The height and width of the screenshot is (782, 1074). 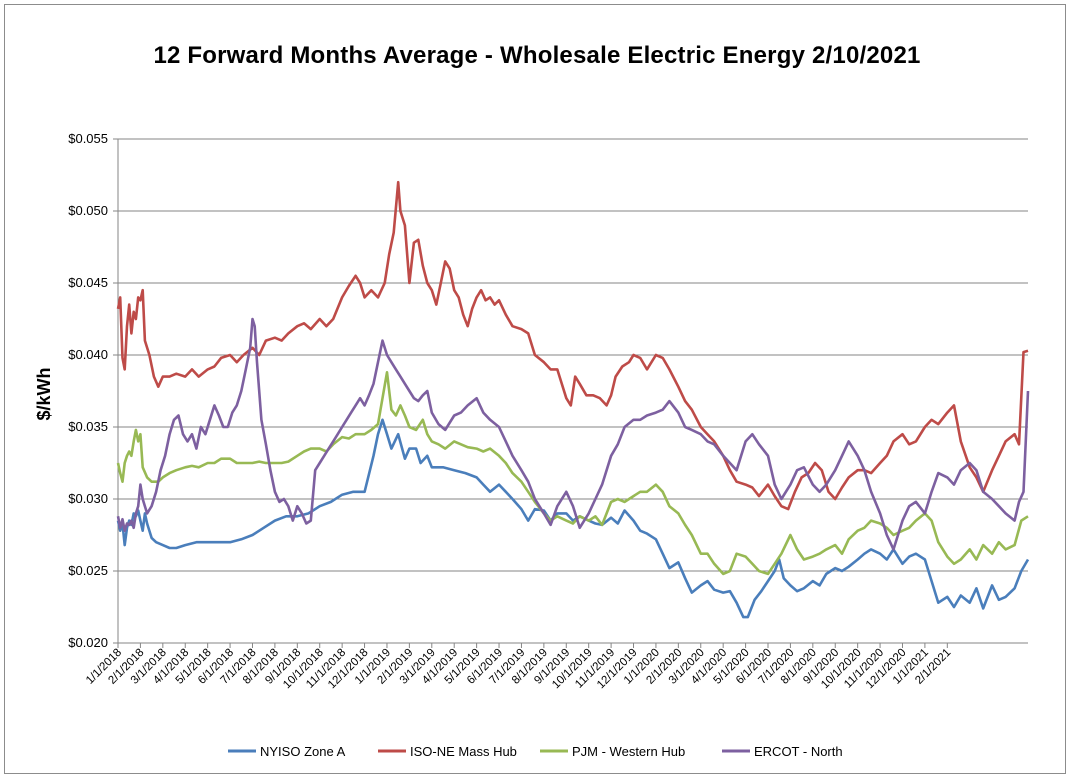 I want to click on legend-label: NYISO Zone A, so click(x=303, y=751).